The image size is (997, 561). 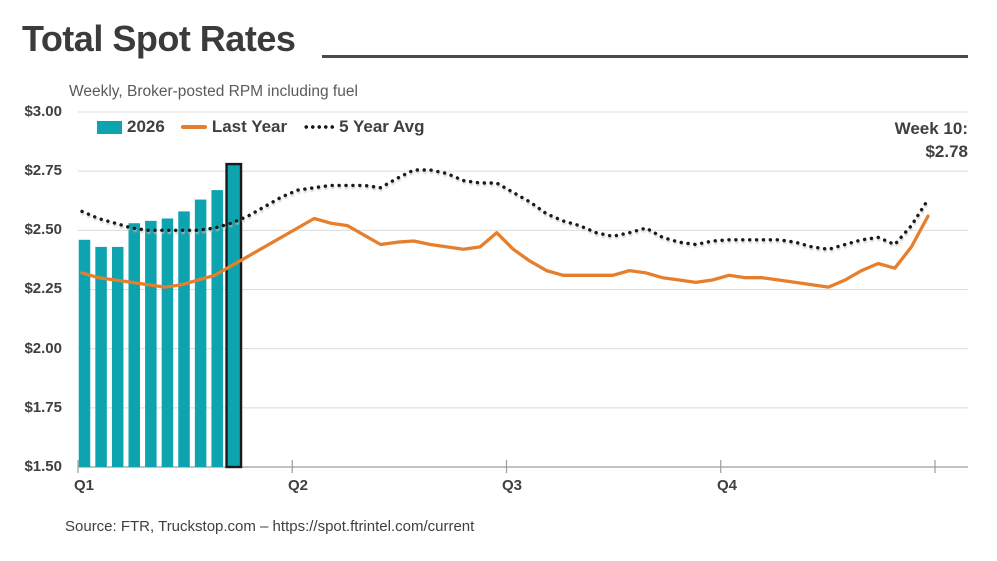 What do you see at coordinates (213, 91) in the screenshot?
I see `chart-subtitle: Weekly, Broker-posted RPM including fuel` at bounding box center [213, 91].